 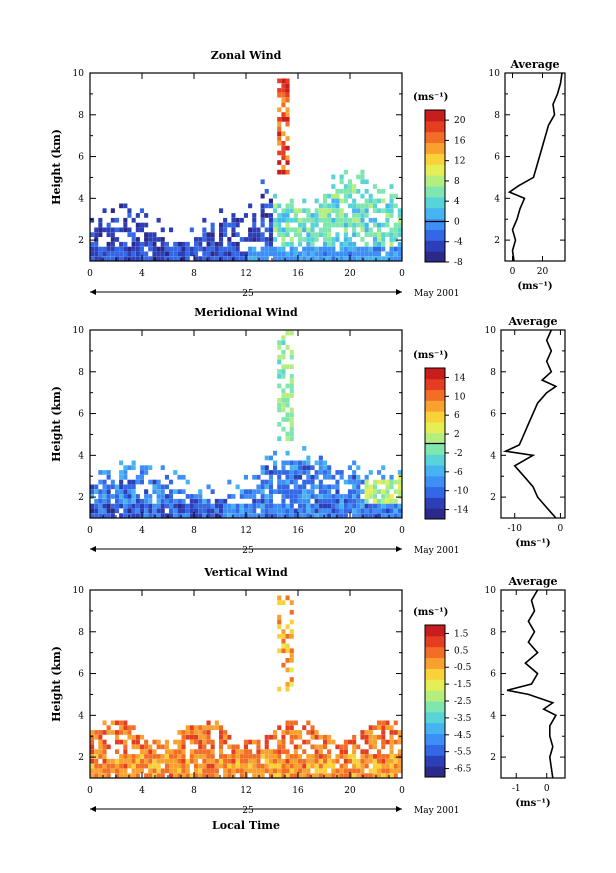 I want to click on colorbar-unit: (ms⁻¹), so click(x=430, y=355).